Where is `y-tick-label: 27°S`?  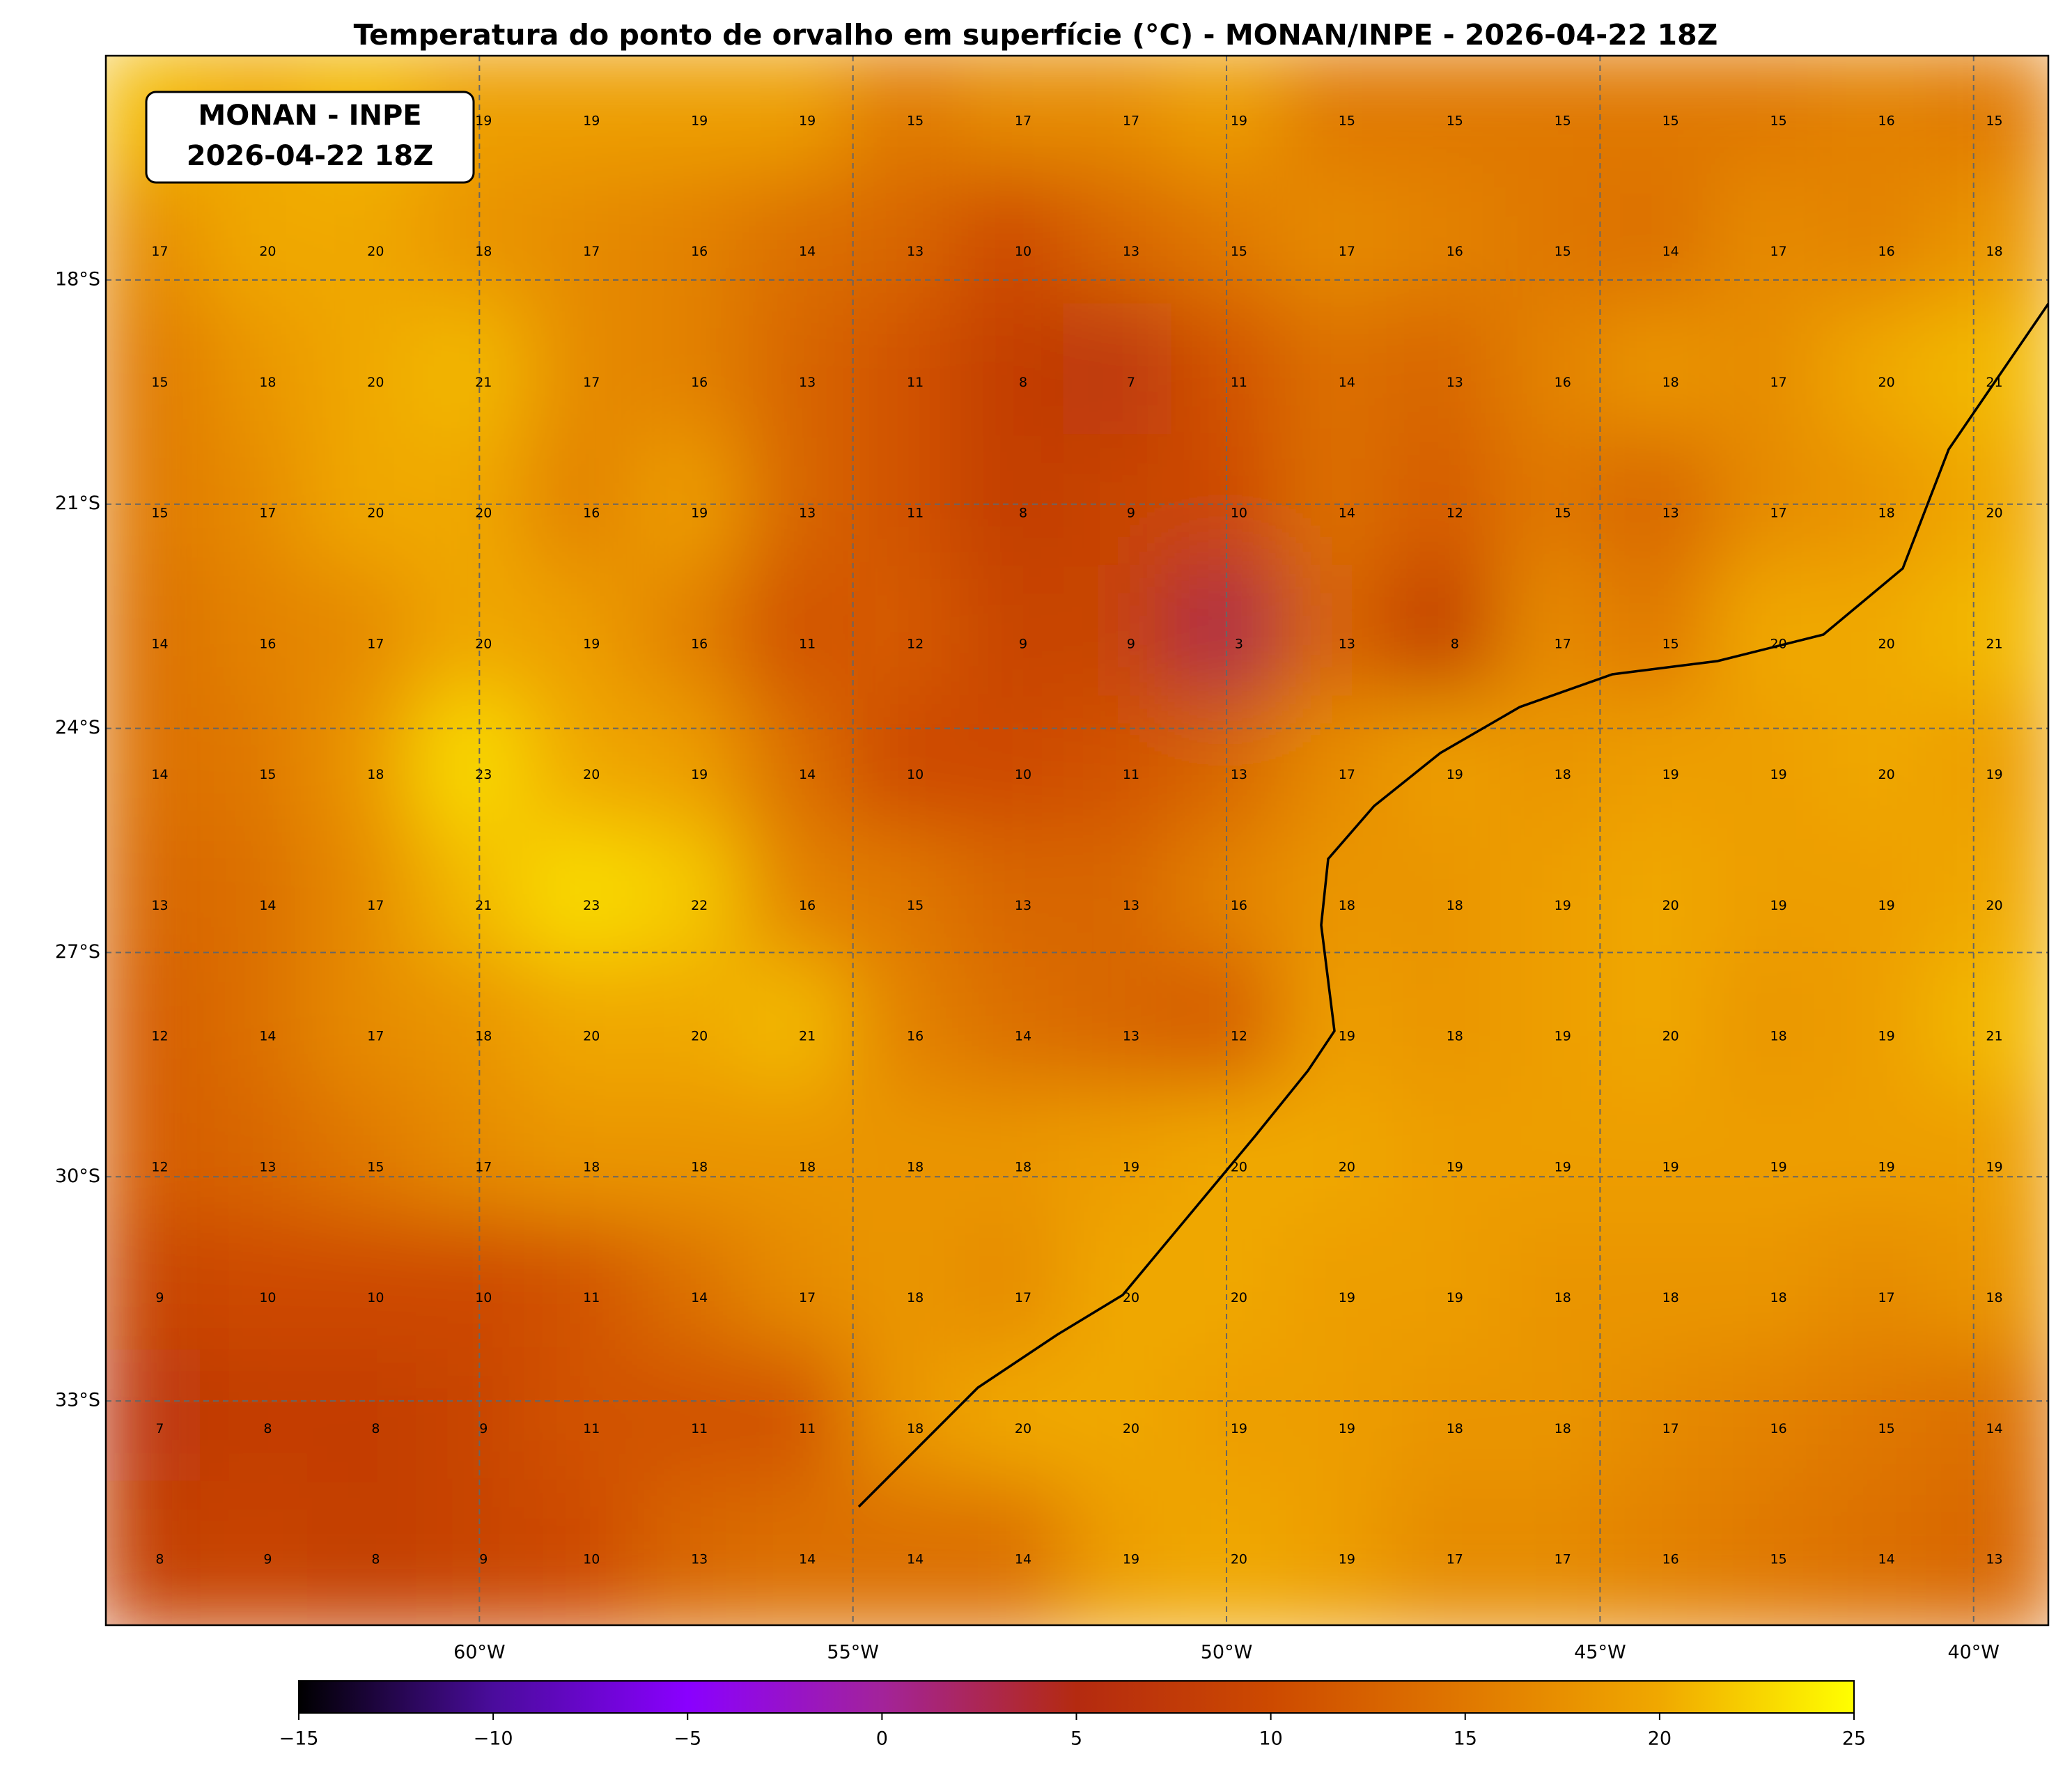
y-tick-label: 27°S is located at coordinates (77, 952).